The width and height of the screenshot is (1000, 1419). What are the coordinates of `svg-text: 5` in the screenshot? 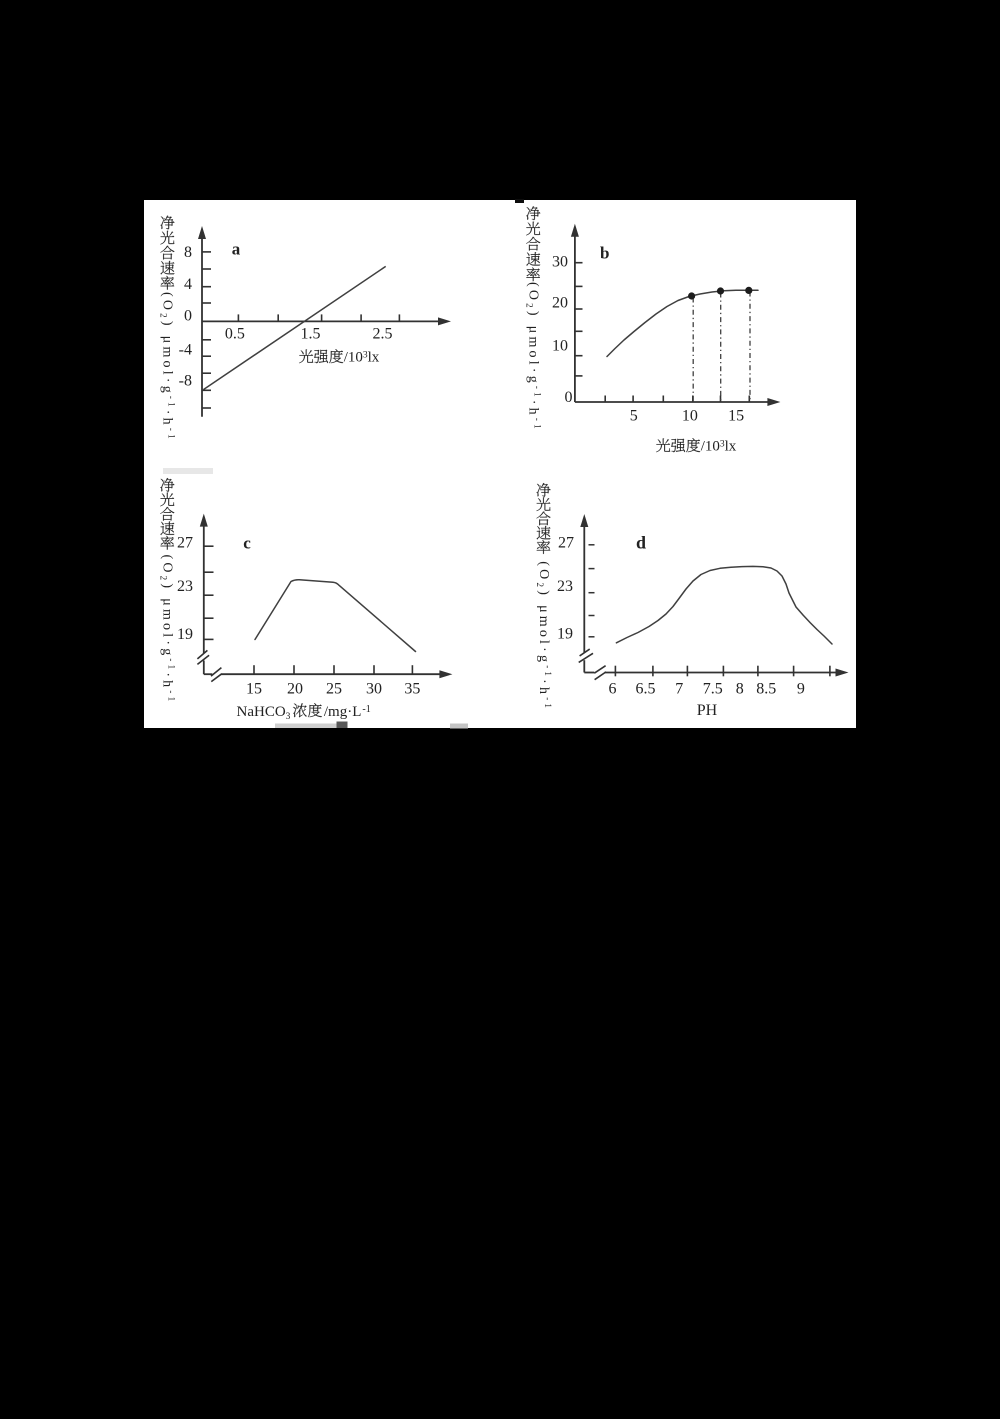 It's located at (634, 416).